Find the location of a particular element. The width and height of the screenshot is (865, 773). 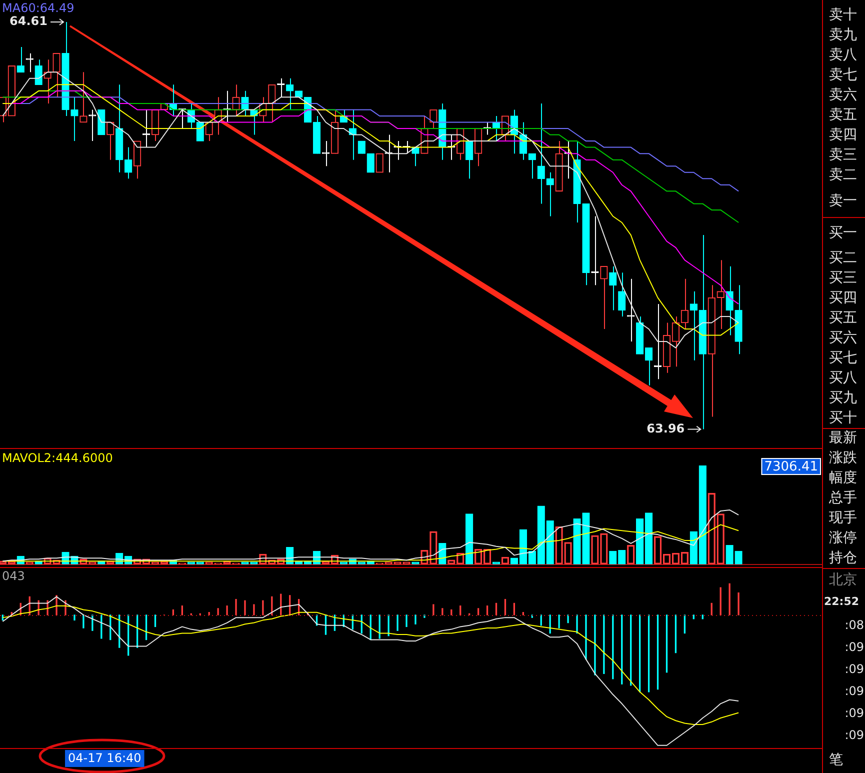

text: 买八 is located at coordinates (843, 378).